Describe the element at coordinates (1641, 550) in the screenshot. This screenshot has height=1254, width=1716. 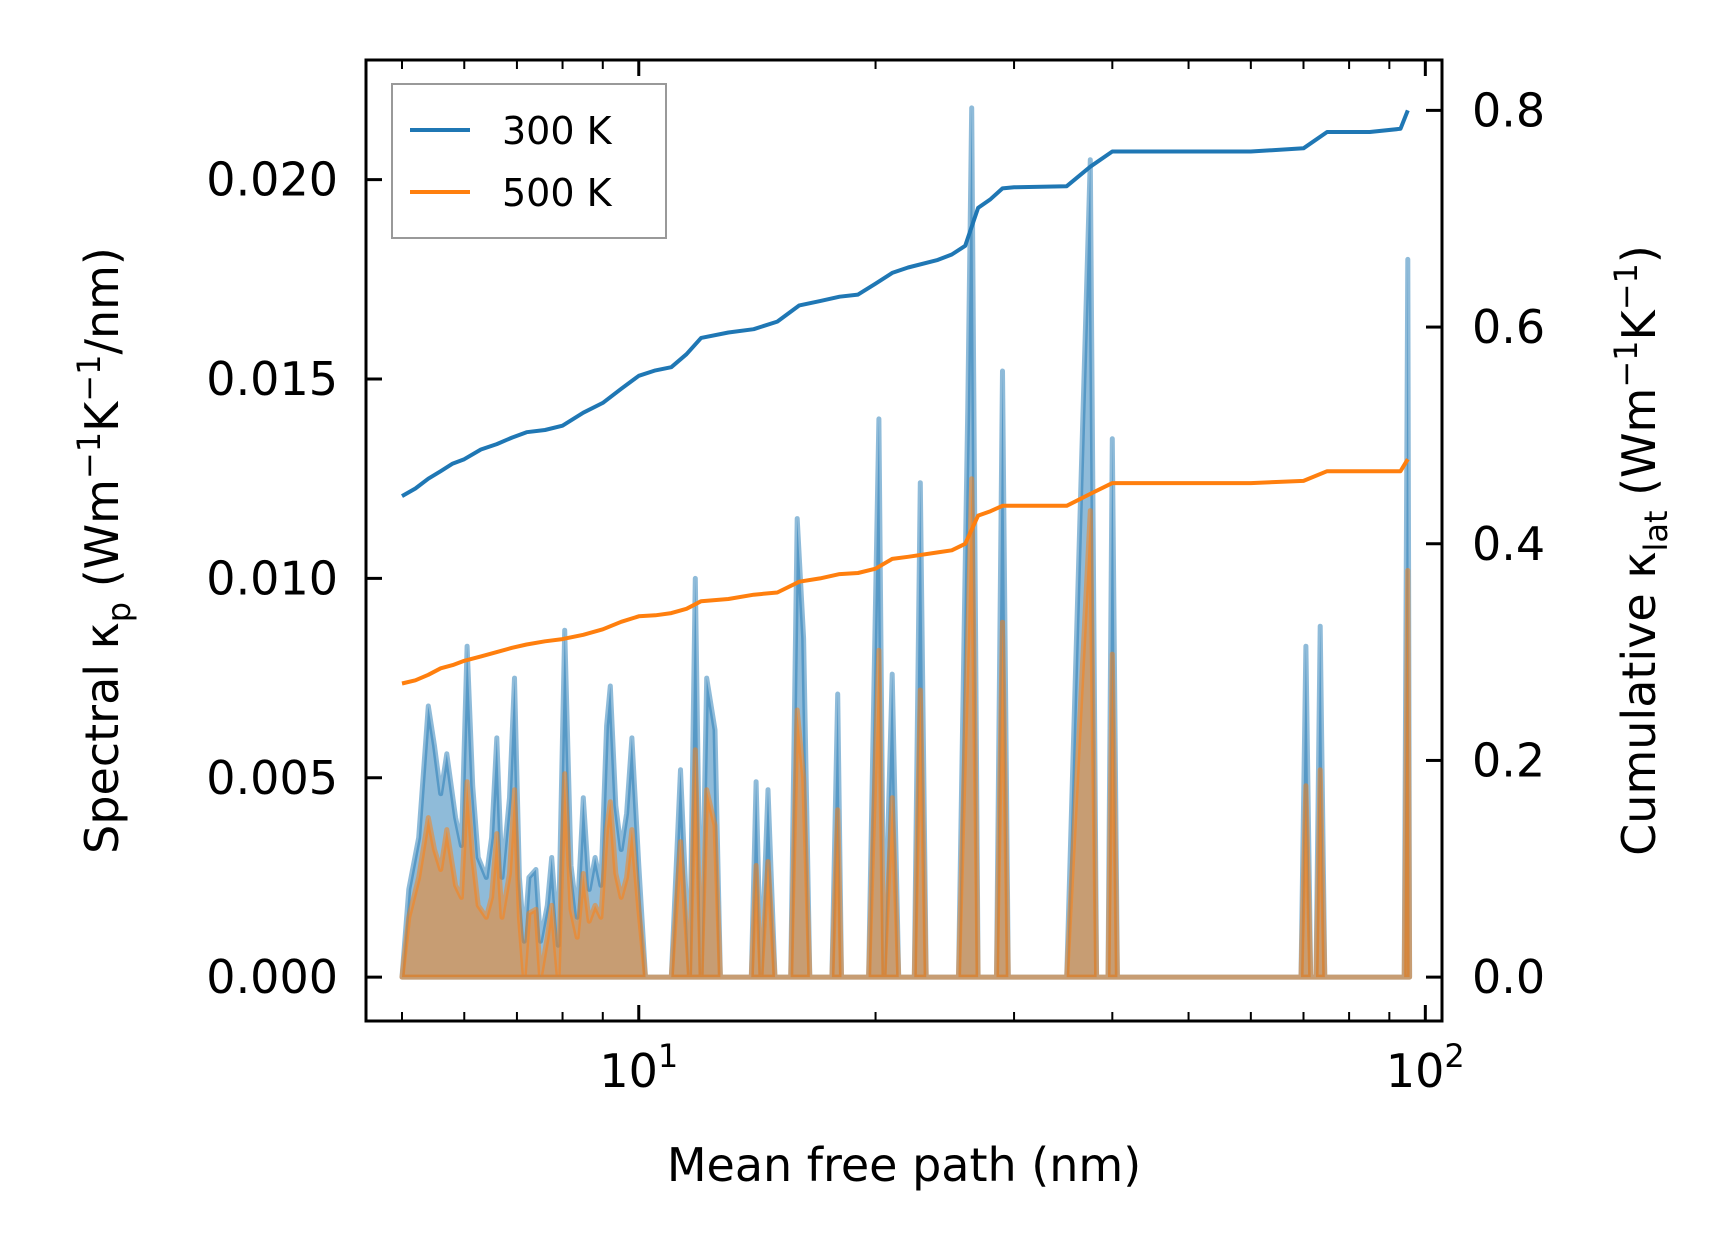
I see `y-right-axis-label: Cumulative κlat (Wm−1K−1)` at that location.